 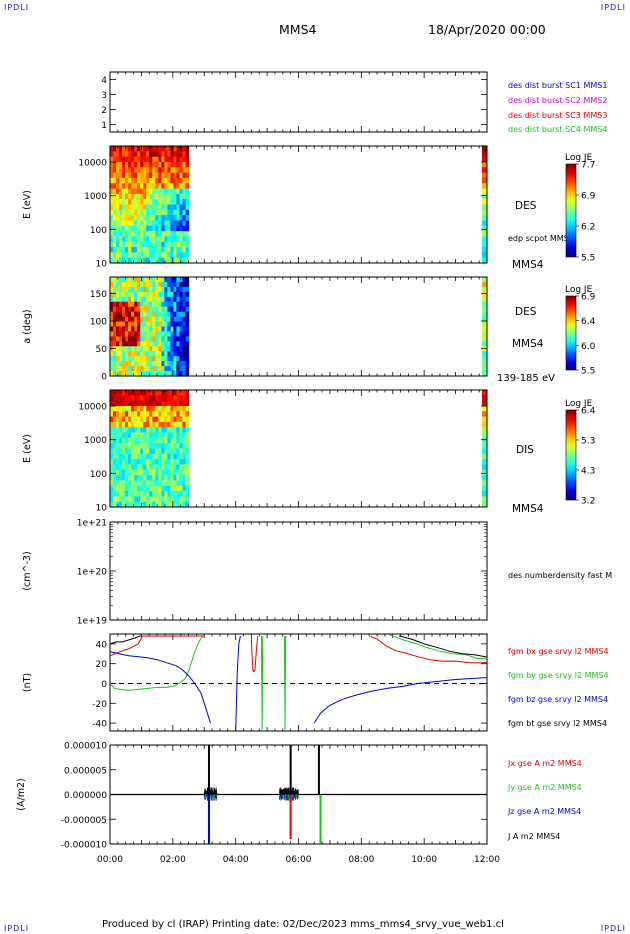 What do you see at coordinates (254, 654) in the screenshot?
I see `fgm-series-line` at bounding box center [254, 654].